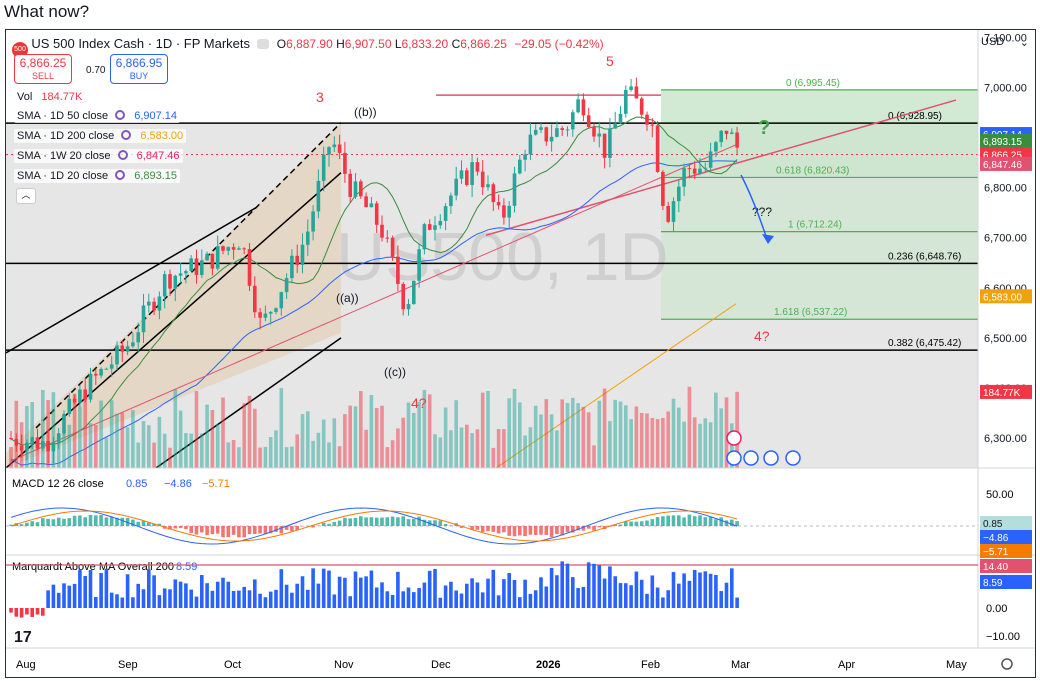 The image size is (1040, 681). I want to click on volume-legend: Vol 184.77K, so click(50, 97).